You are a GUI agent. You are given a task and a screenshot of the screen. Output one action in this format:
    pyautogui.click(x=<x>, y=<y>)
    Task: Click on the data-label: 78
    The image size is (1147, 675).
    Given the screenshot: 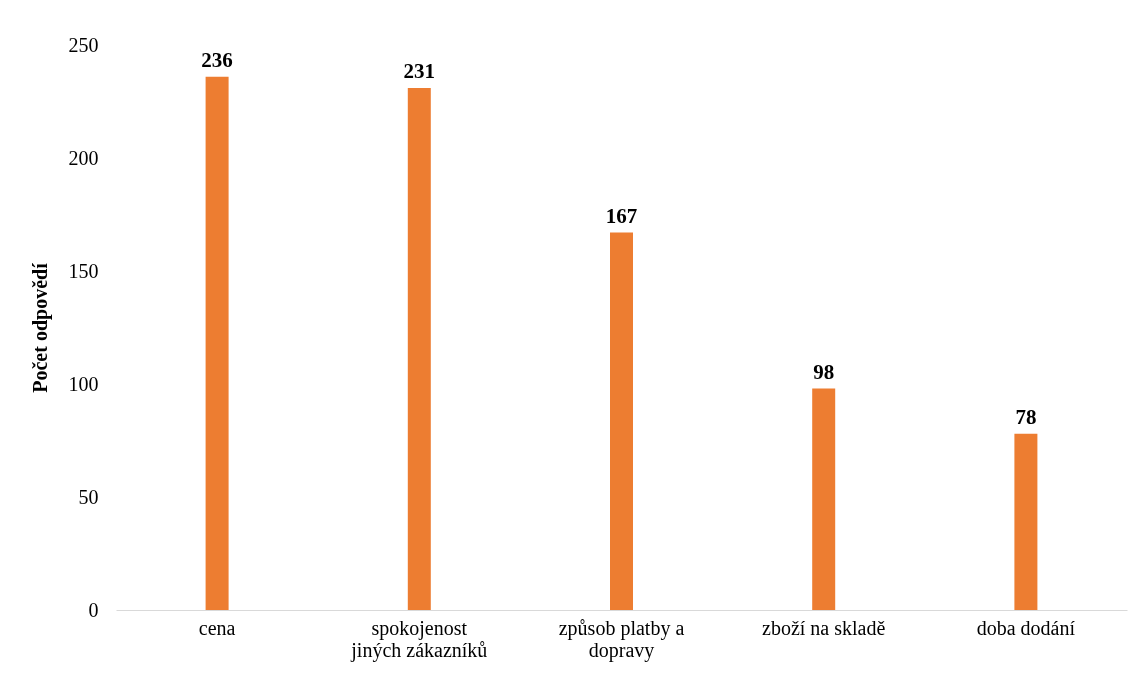 What is the action you would take?
    pyautogui.click(x=1026, y=416)
    